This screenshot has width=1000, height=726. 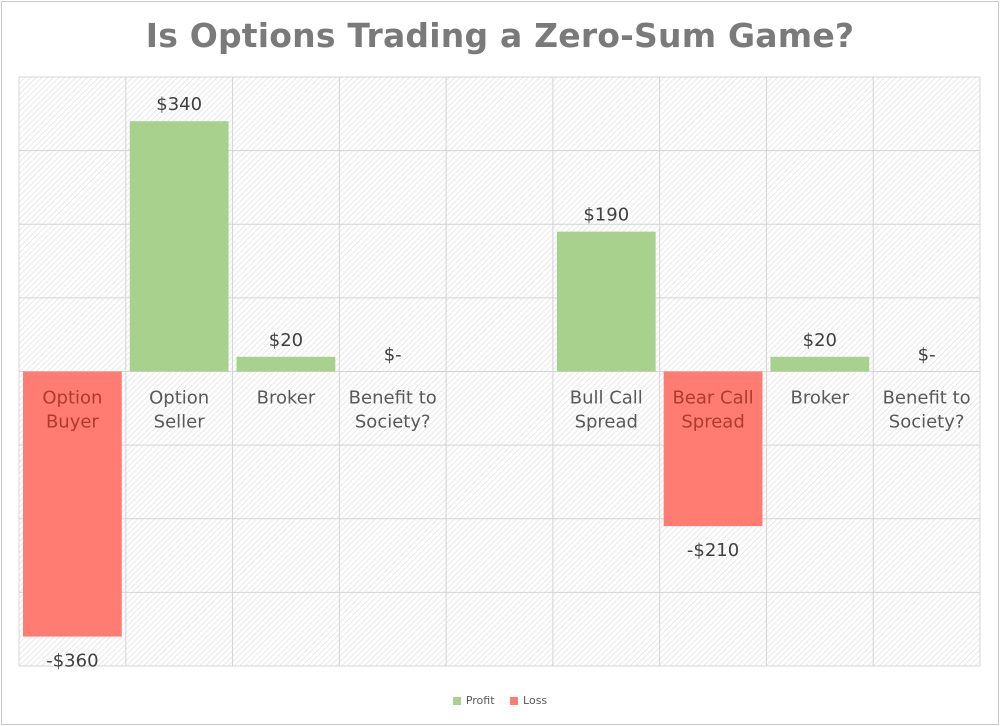 What do you see at coordinates (500, 701) in the screenshot?
I see `legend: Profit Loss` at bounding box center [500, 701].